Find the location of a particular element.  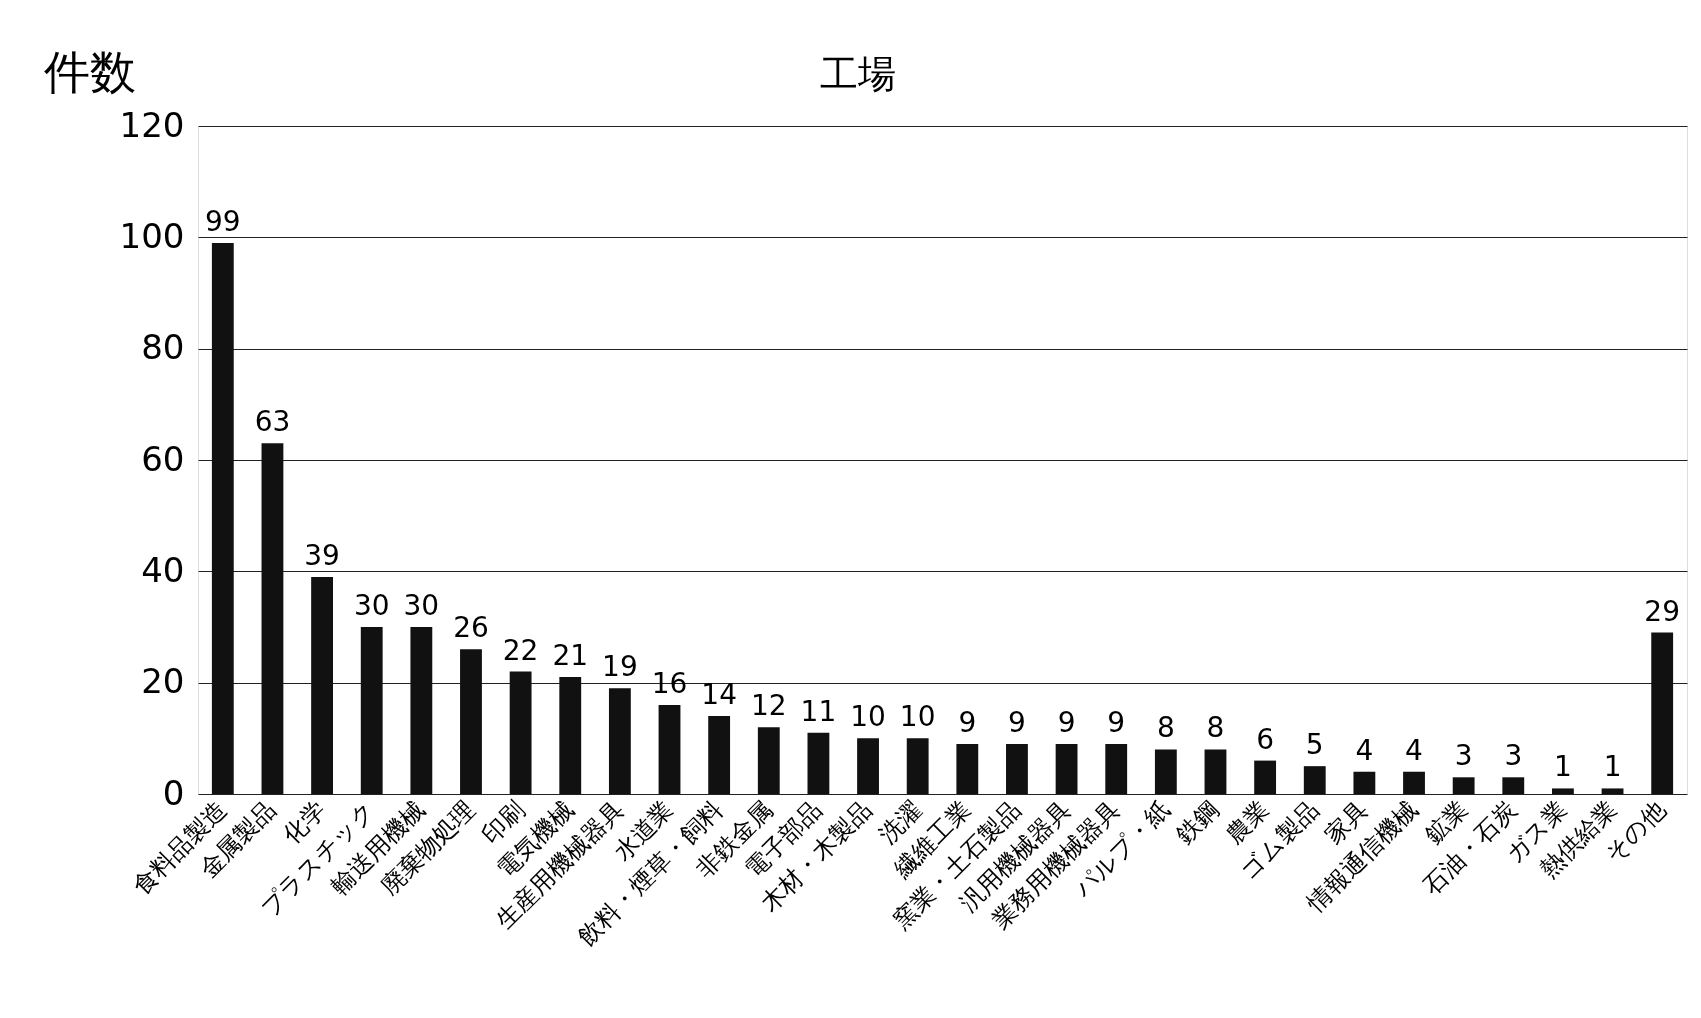

data-label: 5 is located at coordinates (1314, 745).